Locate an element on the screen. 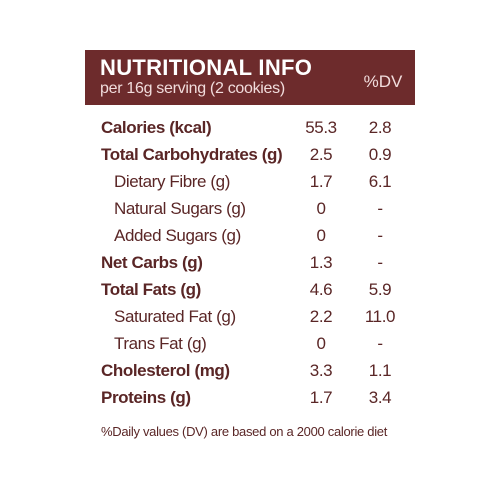 The image size is (500, 500). amount: 2.2 is located at coordinates (321, 316).